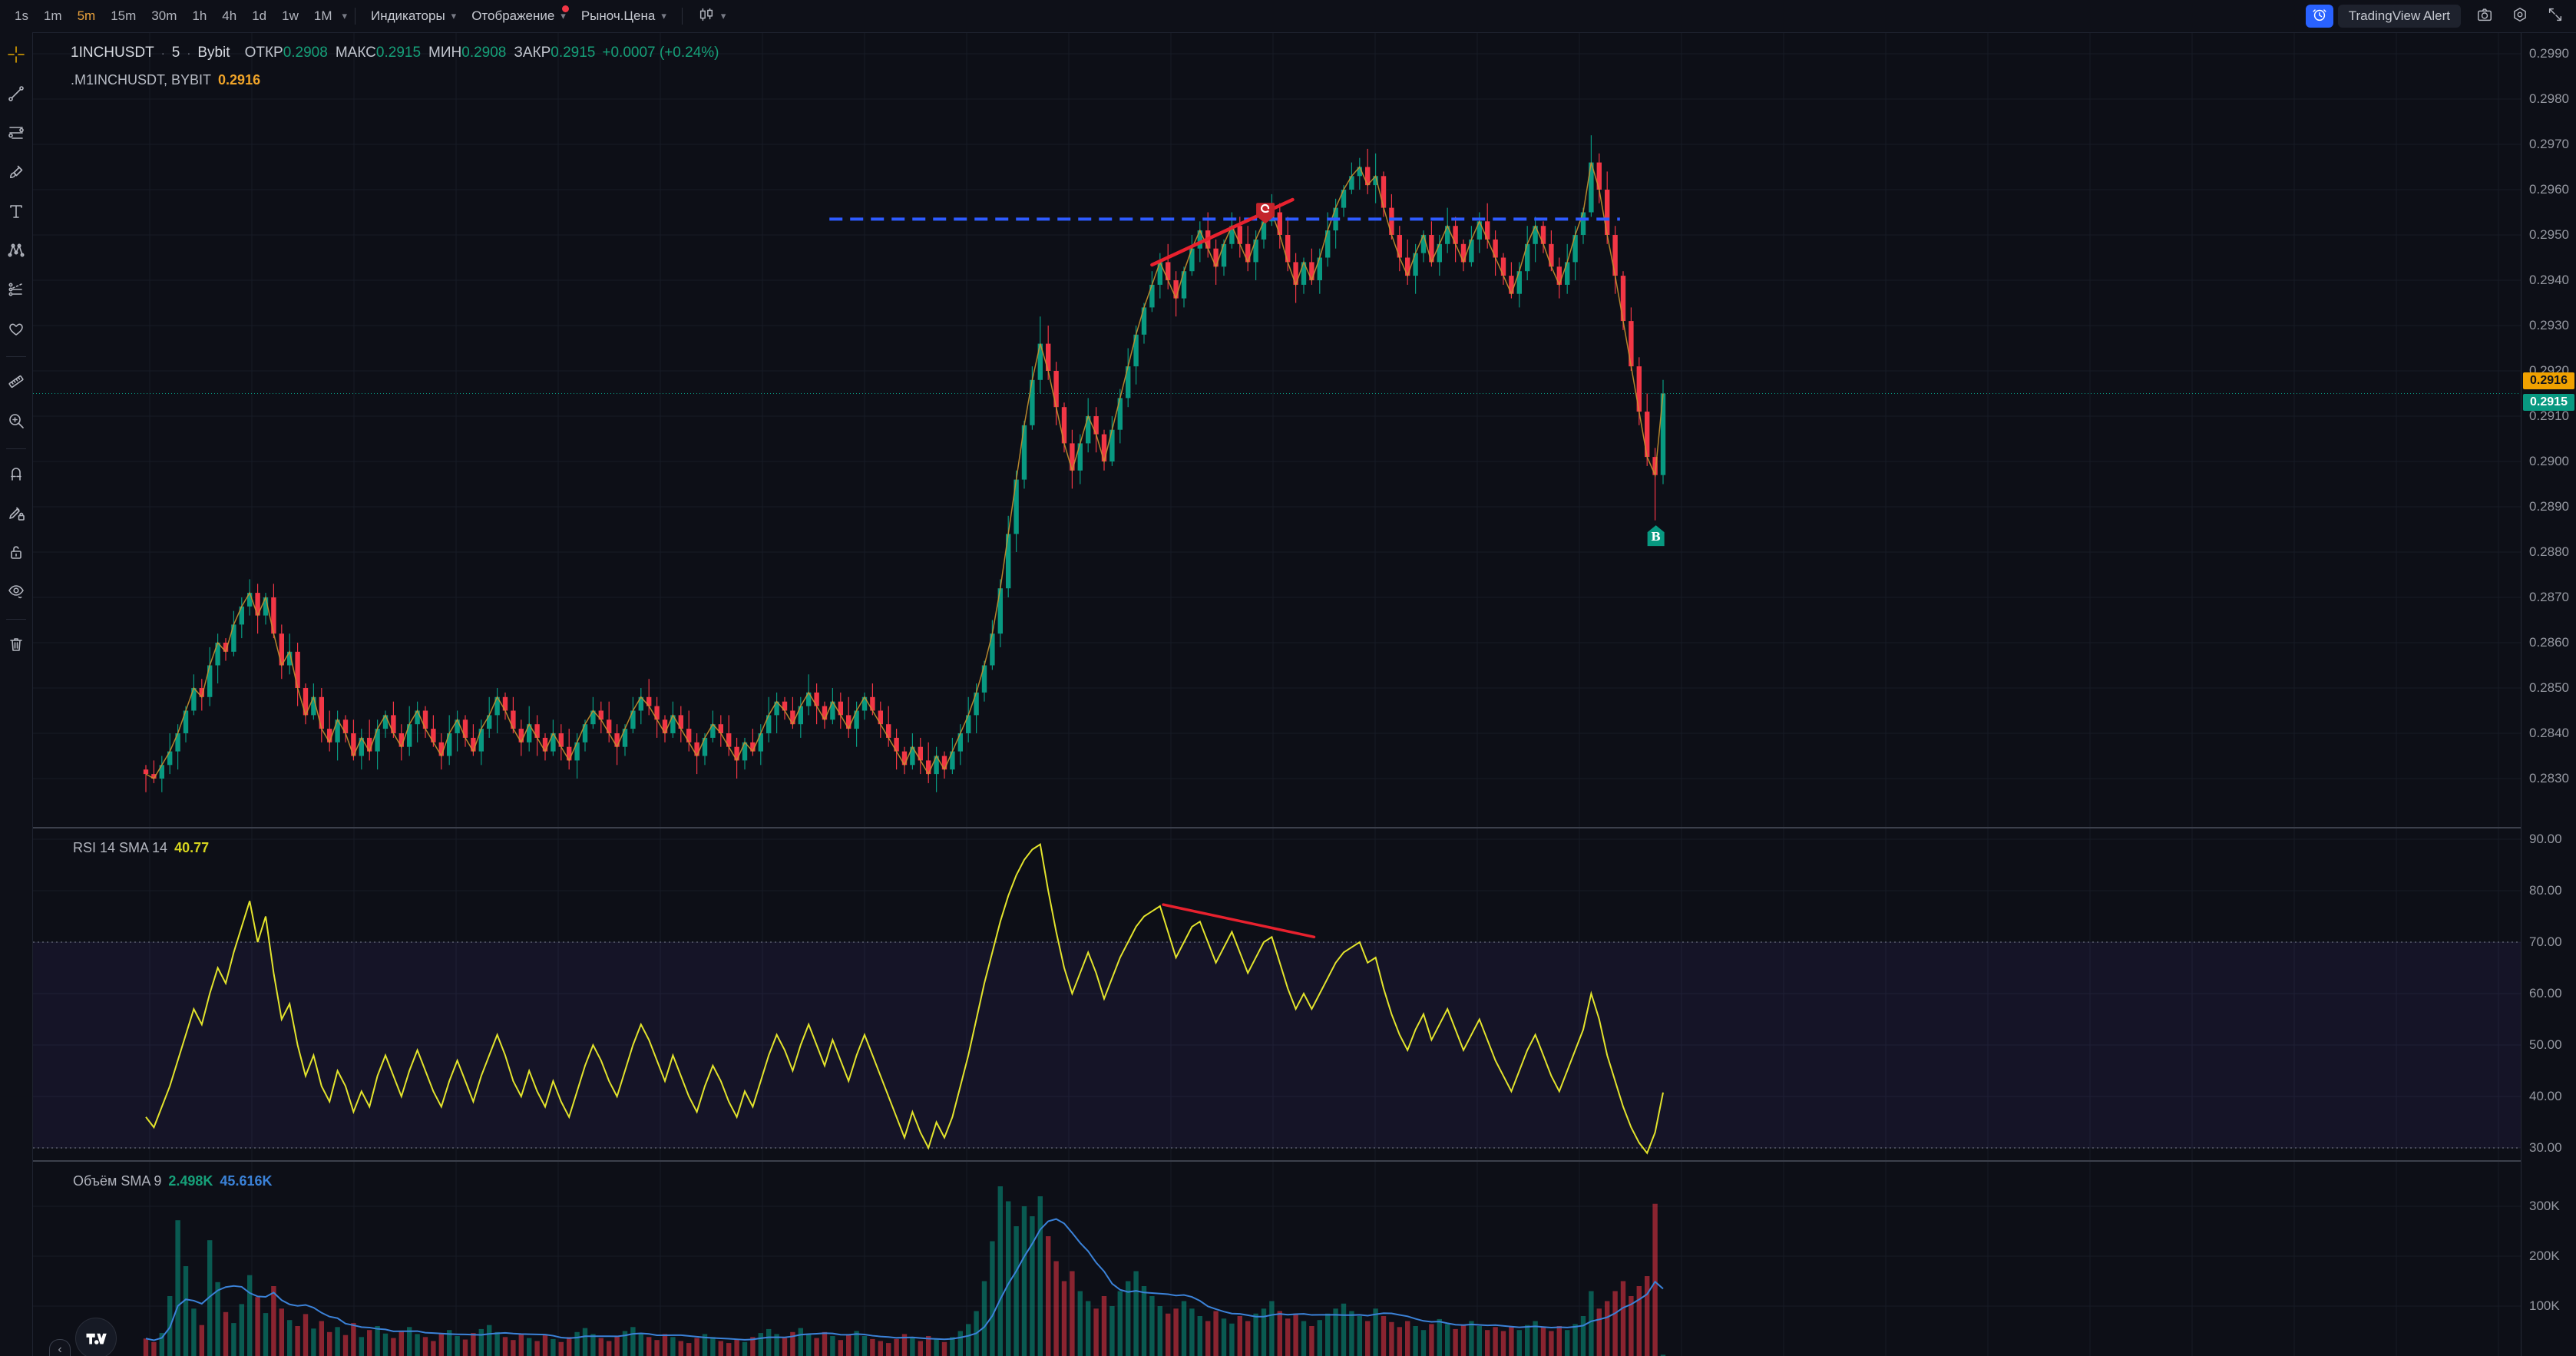 The height and width of the screenshot is (1356, 2576). I want to click on price-badge-0.2915: 0.2915, so click(2548, 402).